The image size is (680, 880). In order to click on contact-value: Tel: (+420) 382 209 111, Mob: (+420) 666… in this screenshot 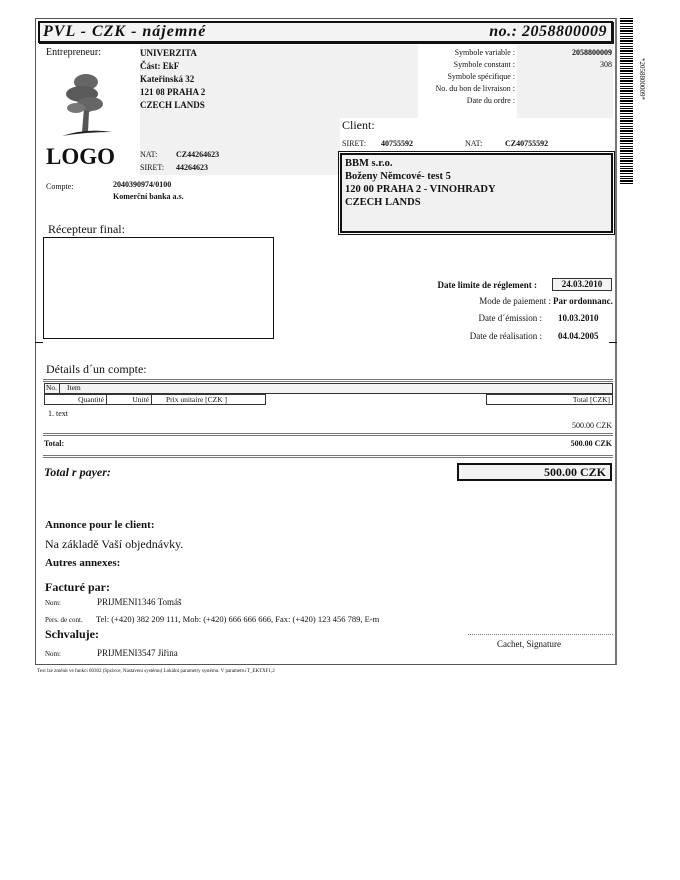, I will do `click(238, 619)`.